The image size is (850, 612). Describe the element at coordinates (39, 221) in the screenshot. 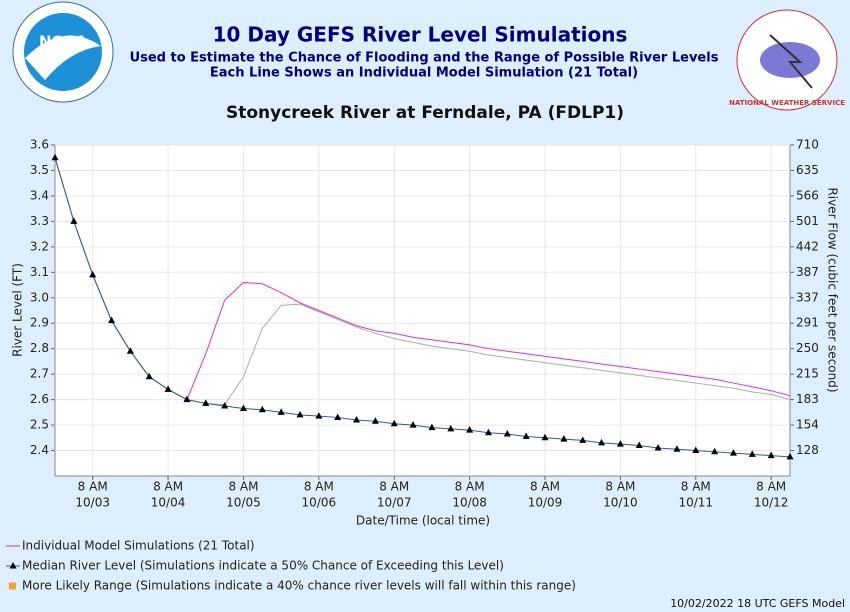

I see `y-tick-label: 3.3` at that location.